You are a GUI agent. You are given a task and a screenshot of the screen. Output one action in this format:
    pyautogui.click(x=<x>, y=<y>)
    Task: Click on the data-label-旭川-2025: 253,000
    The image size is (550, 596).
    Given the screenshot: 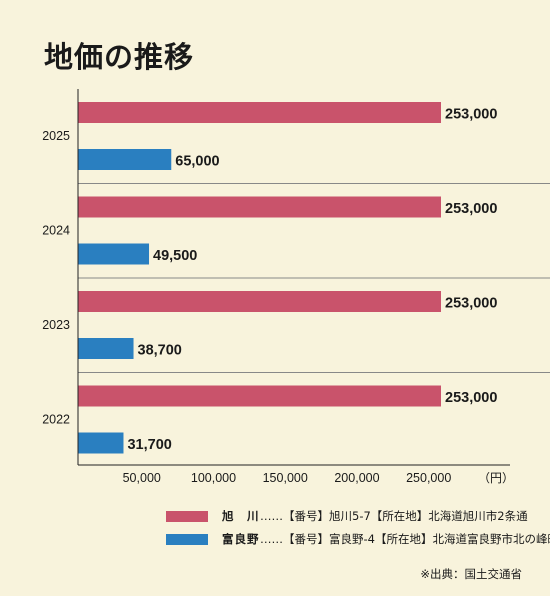 What is the action you would take?
    pyautogui.click(x=471, y=115)
    